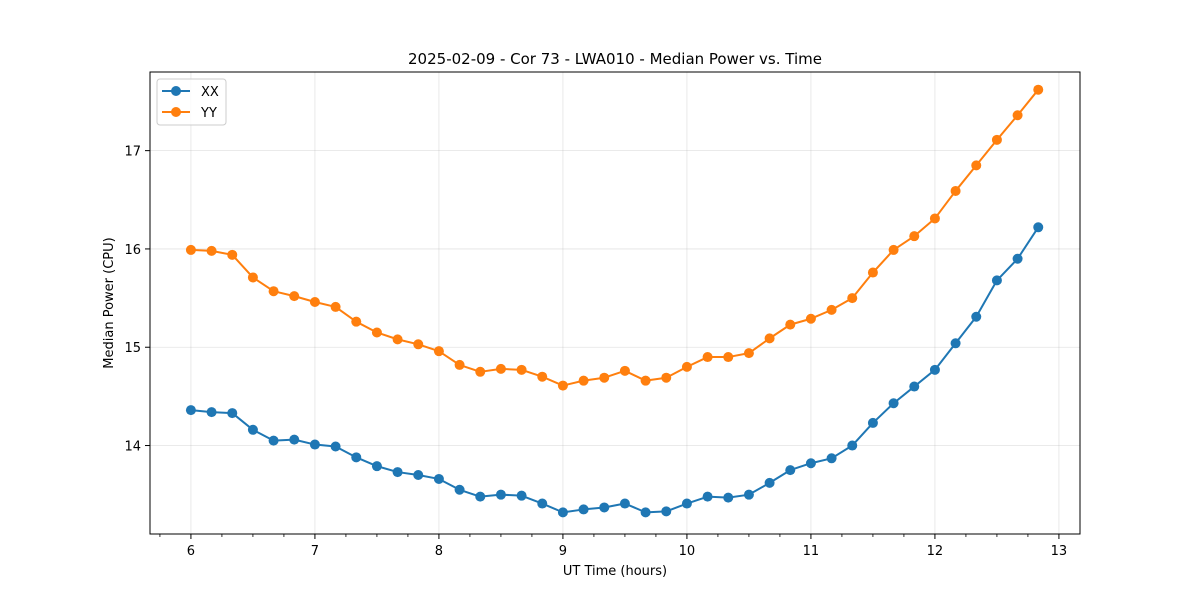  I want to click on legend: XX YY, so click(191, 102).